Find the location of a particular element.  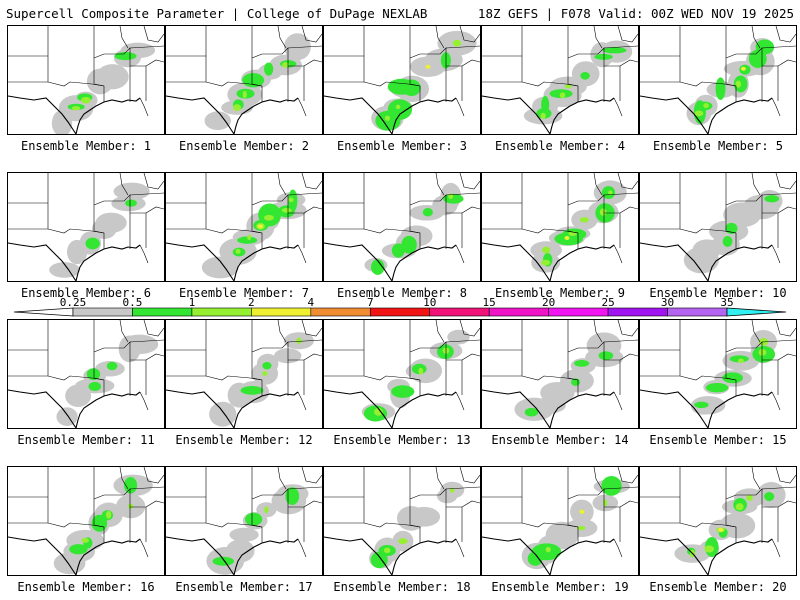

legend-tick-label: 0.5 is located at coordinates (133, 302).